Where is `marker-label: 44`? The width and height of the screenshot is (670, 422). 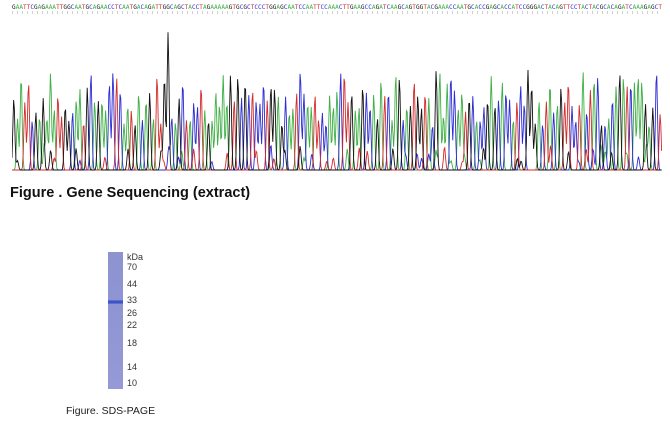
marker-label: 44 is located at coordinates (132, 284).